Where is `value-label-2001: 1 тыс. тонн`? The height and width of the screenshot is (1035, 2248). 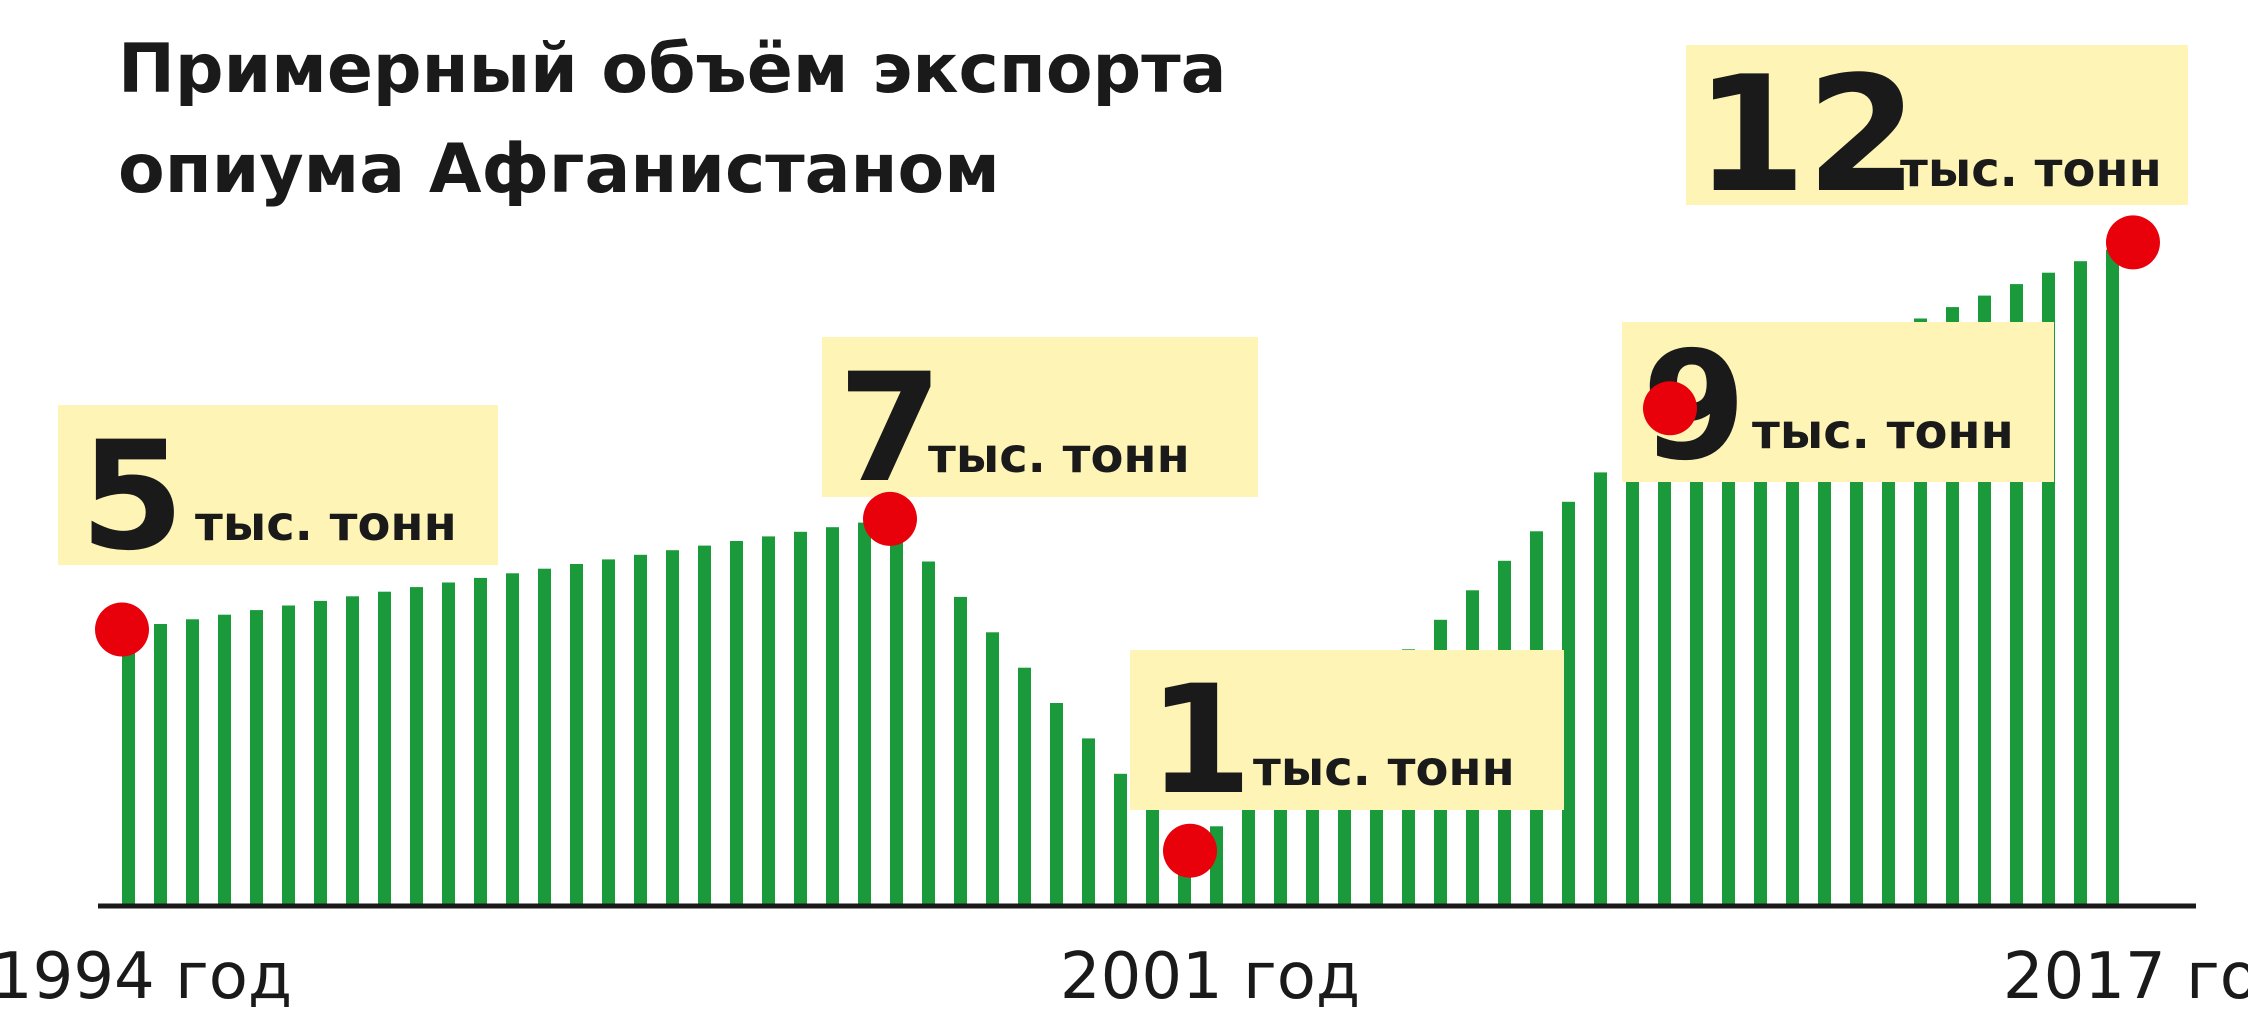
value-label-2001: 1 тыс. тонн is located at coordinates (1347, 739).